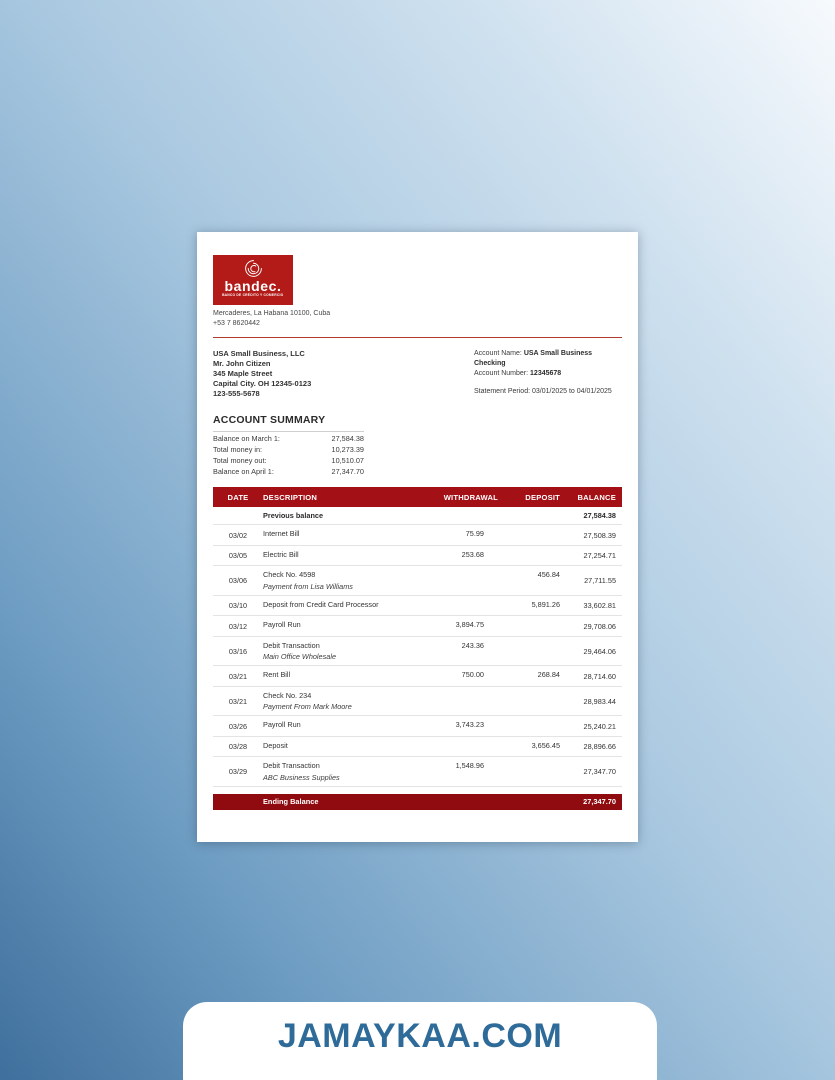 This screenshot has width=835, height=1080. I want to click on summary-row: Total money out: 10,510.07, so click(288, 461).